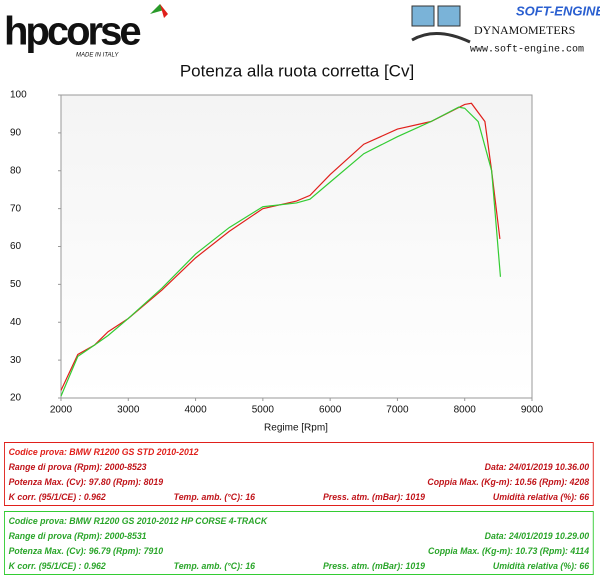  I want to click on y-tick-label: 80, so click(16, 170).